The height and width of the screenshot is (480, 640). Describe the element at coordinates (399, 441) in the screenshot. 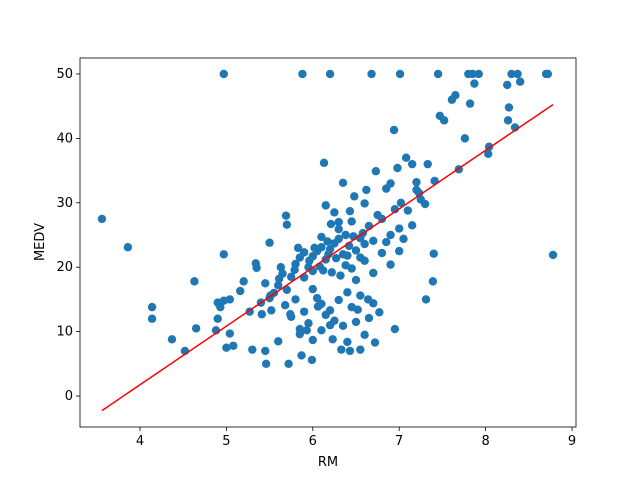

I see `x-tick-label: 7` at that location.